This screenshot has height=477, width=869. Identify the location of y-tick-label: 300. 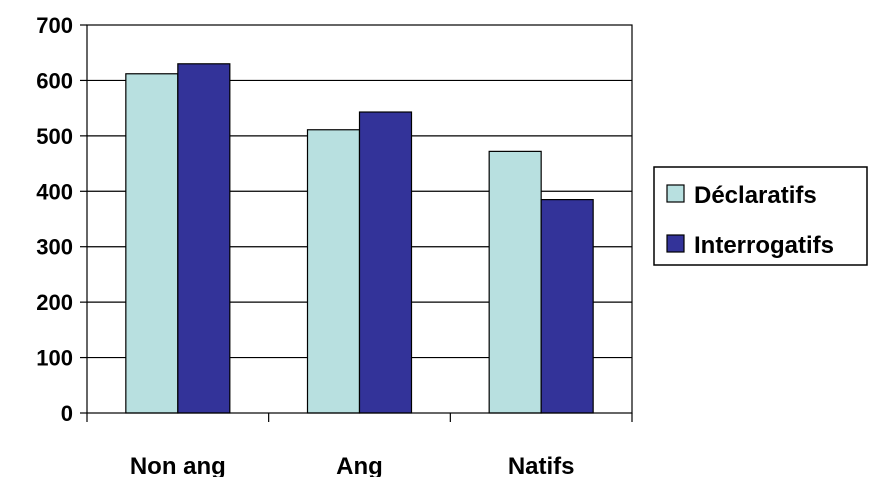
(54, 247).